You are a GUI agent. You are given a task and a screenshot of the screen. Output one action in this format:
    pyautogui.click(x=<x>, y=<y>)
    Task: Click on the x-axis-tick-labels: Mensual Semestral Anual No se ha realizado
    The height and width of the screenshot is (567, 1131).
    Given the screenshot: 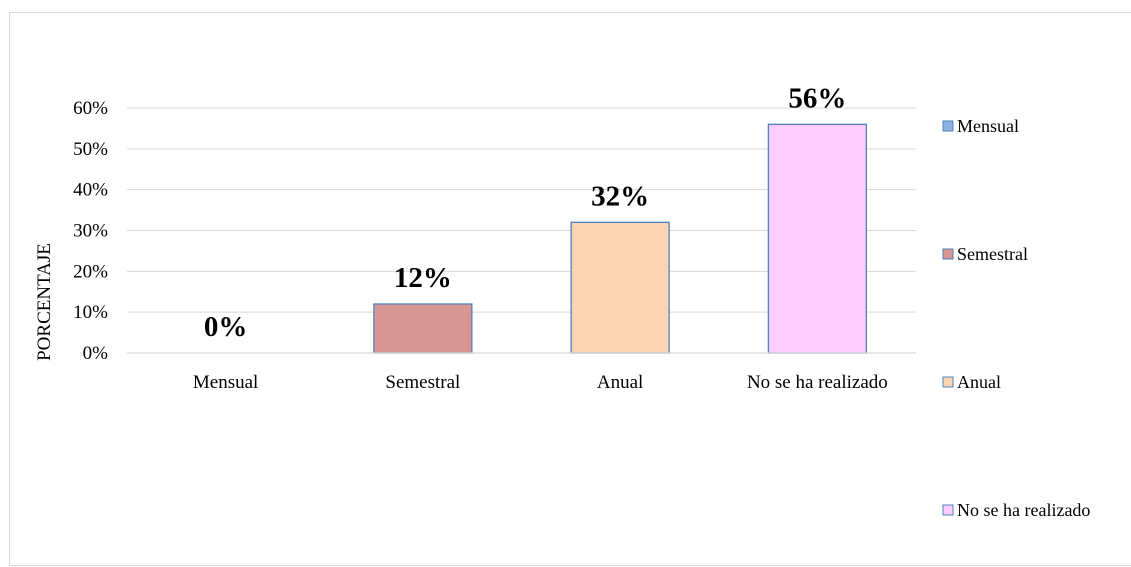 What is the action you would take?
    pyautogui.click(x=540, y=382)
    